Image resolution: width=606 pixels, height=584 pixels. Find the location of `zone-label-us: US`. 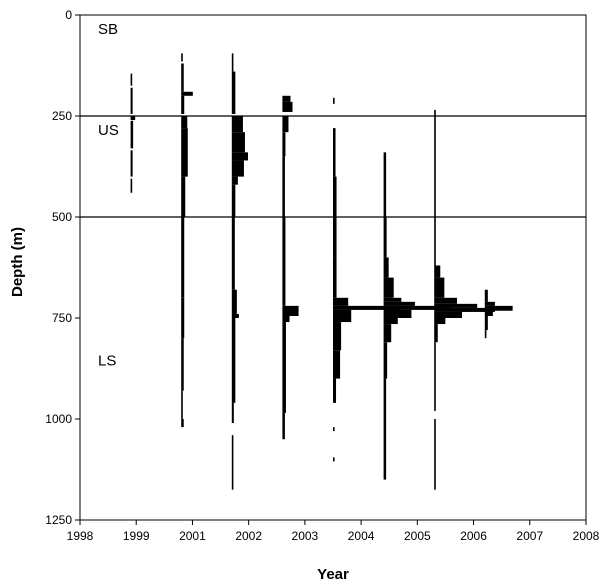

zone-label-us: US is located at coordinates (108, 130).